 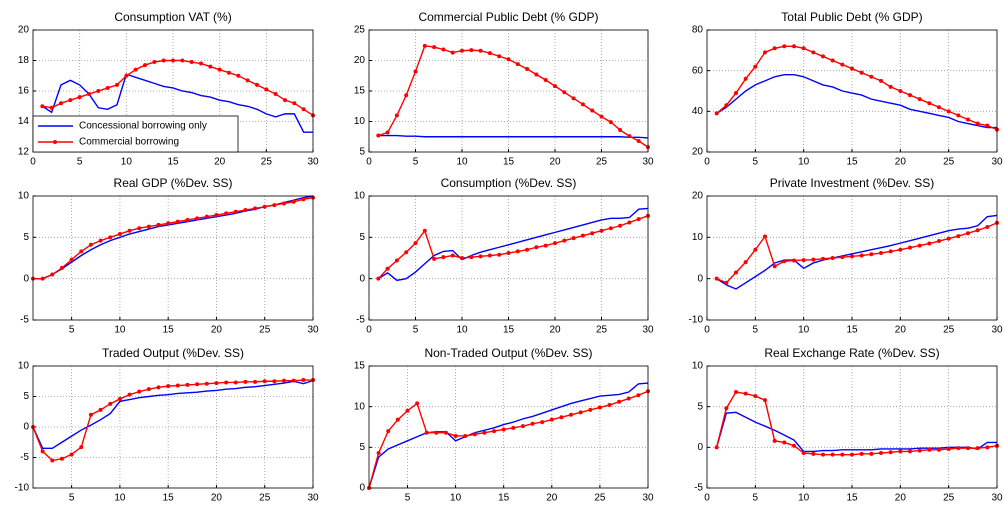 What do you see at coordinates (707, 498) in the screenshot?
I see `x-tick-label: 0` at bounding box center [707, 498].